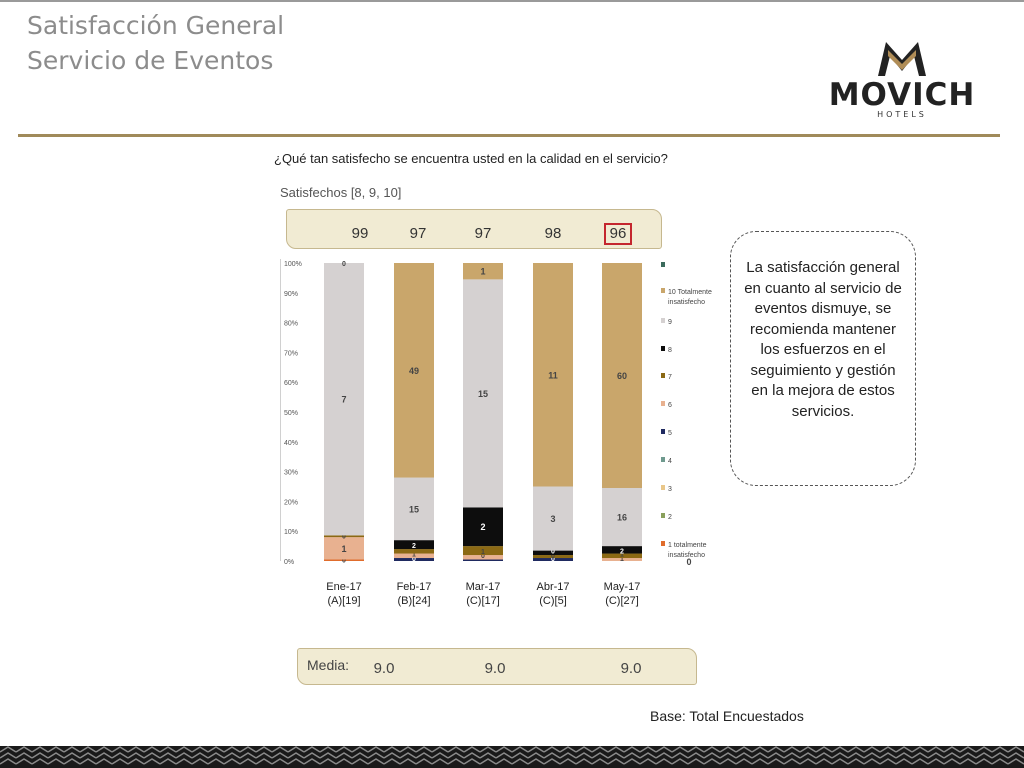 This screenshot has height=768, width=1024. Describe the element at coordinates (291, 413) in the screenshot. I see `y-tick-label: 50%` at that location.